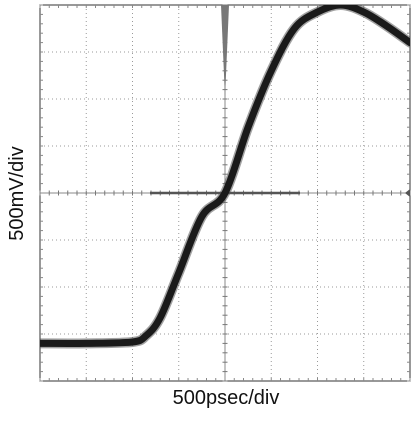  Describe the element at coordinates (17, 193) in the screenshot. I see `y-axis-label: 500mV/div` at that location.